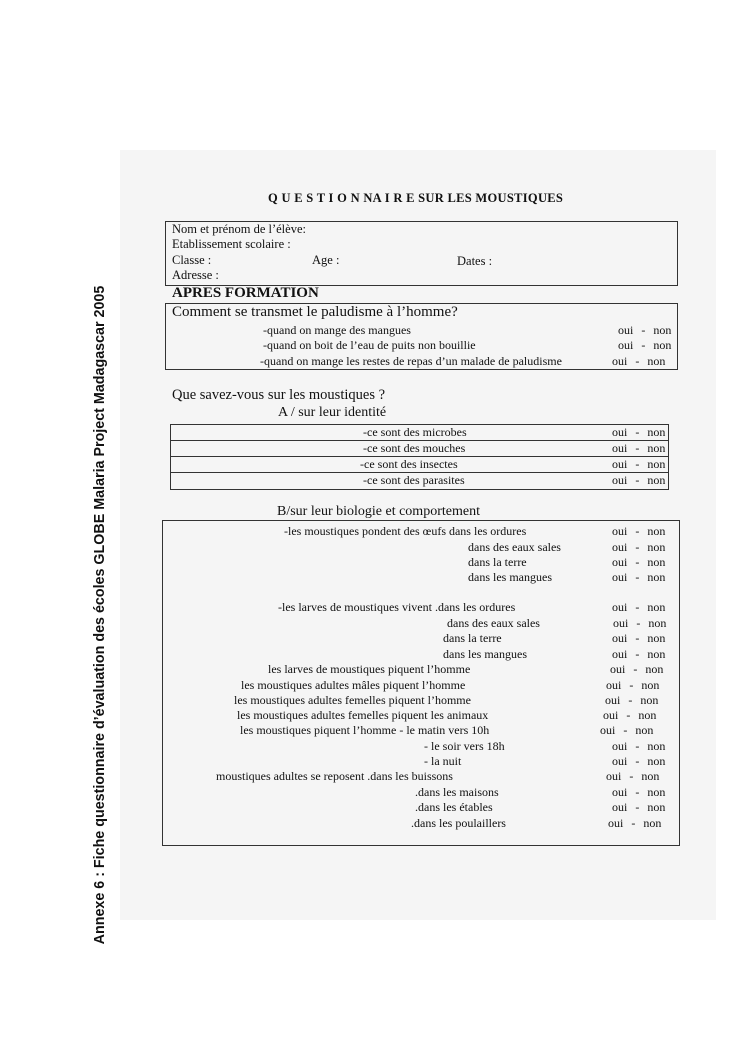 This screenshot has width=745, height=1053. What do you see at coordinates (239, 229) in the screenshot?
I see `name-label: Nom et prénom de l’élève:` at bounding box center [239, 229].